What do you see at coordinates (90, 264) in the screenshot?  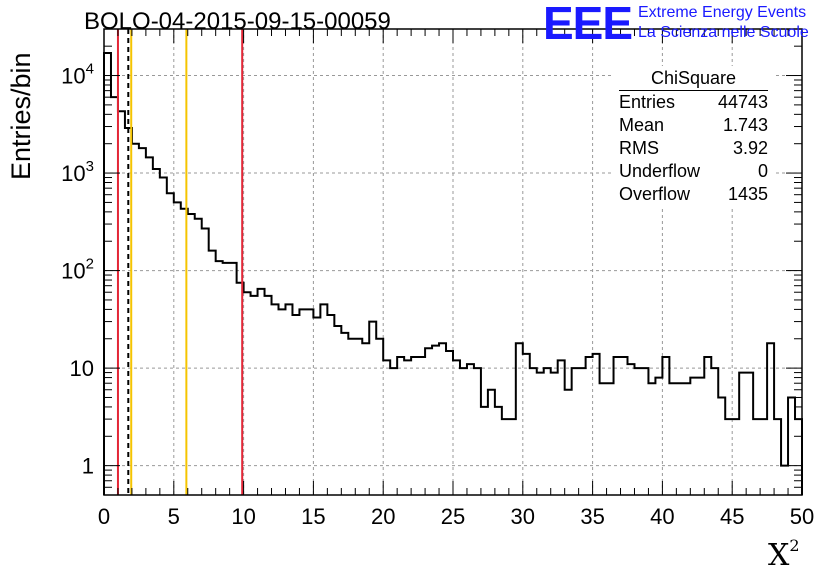 I see `y-tick-label-exponent: 2` at bounding box center [90, 264].